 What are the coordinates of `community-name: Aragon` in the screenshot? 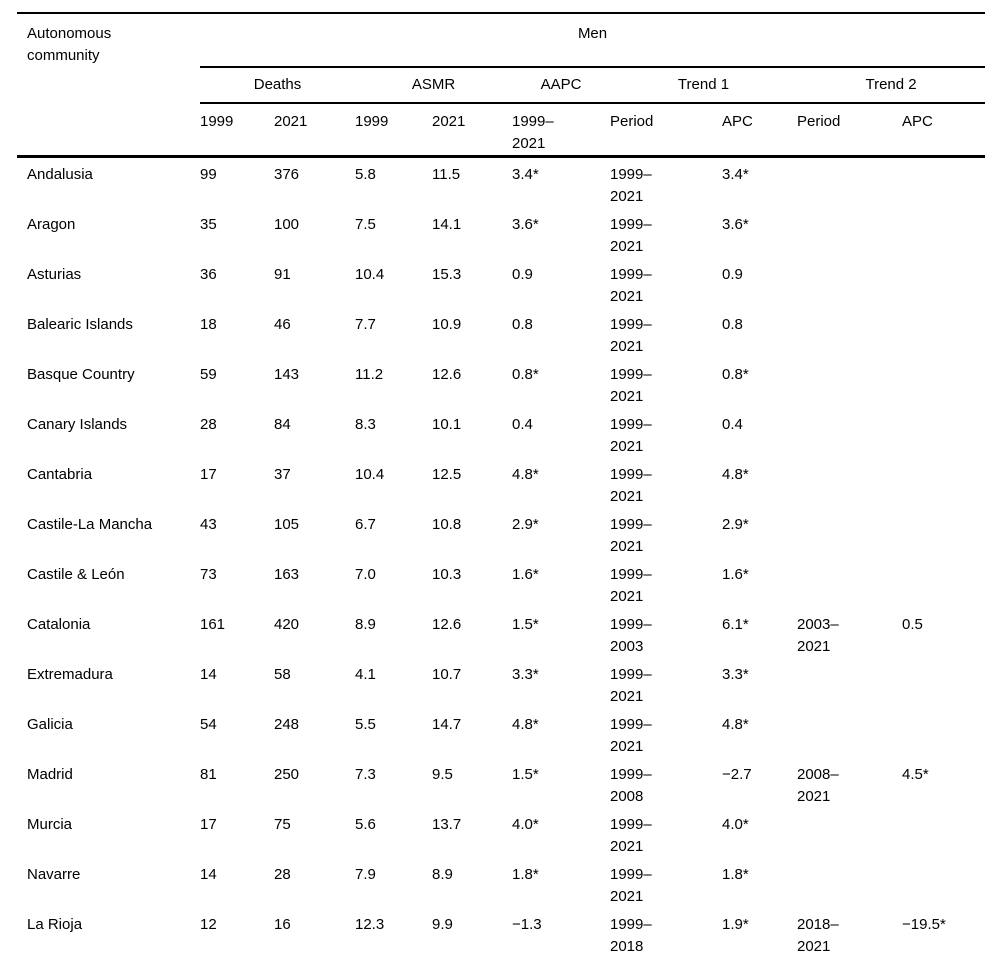 It's located at (51, 224).